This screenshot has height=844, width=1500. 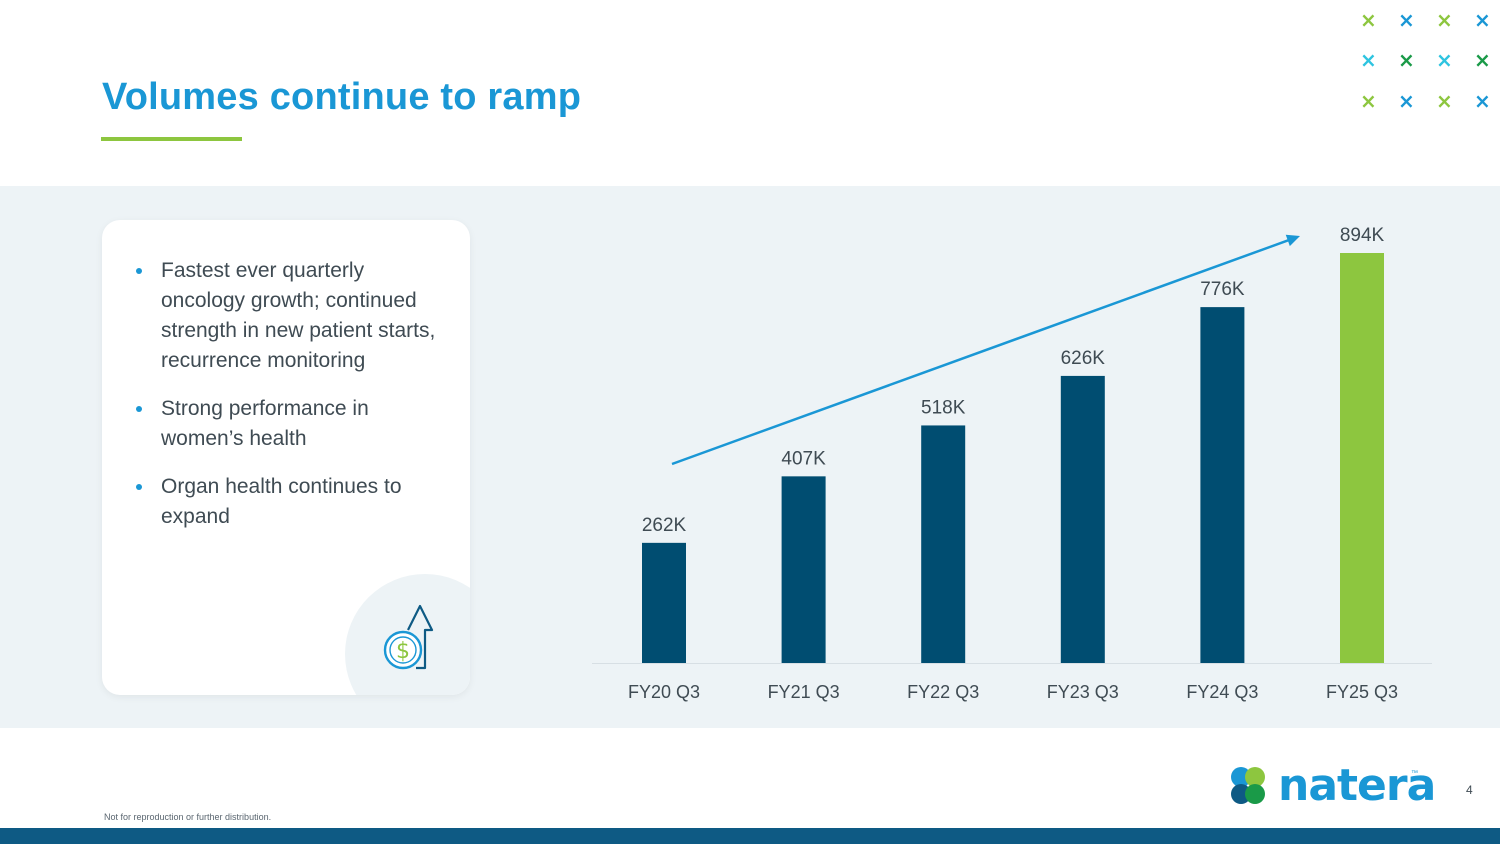 What do you see at coordinates (1083, 692) in the screenshot?
I see `x-tick-label: FY23 Q3` at bounding box center [1083, 692].